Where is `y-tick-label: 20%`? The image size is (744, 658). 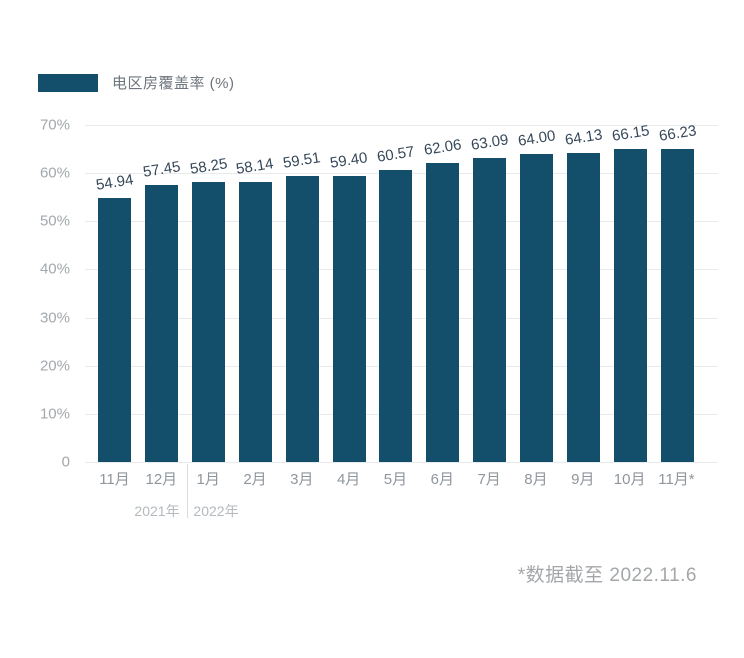
y-tick-label: 20% is located at coordinates (54, 366).